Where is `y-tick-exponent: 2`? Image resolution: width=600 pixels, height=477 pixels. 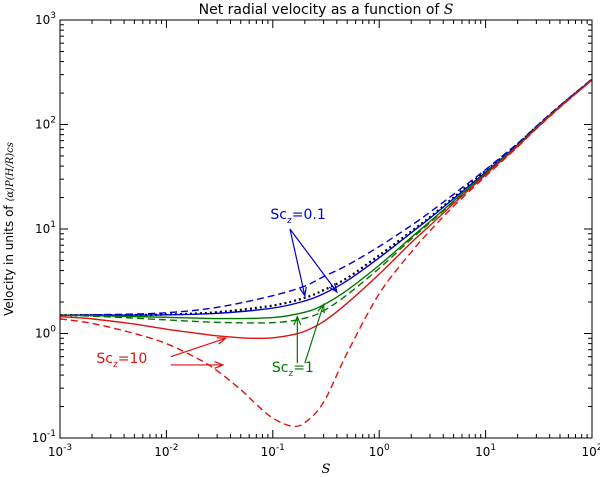
y-tick-exponent: 2 is located at coordinates (53, 121).